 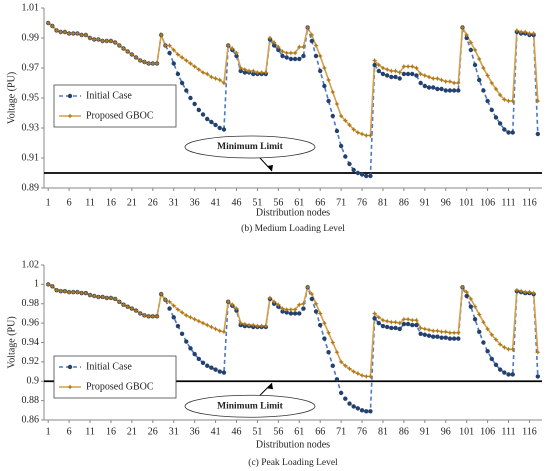 What do you see at coordinates (31, 342) in the screenshot?
I see `y-tick-label: 0.94` at bounding box center [31, 342].